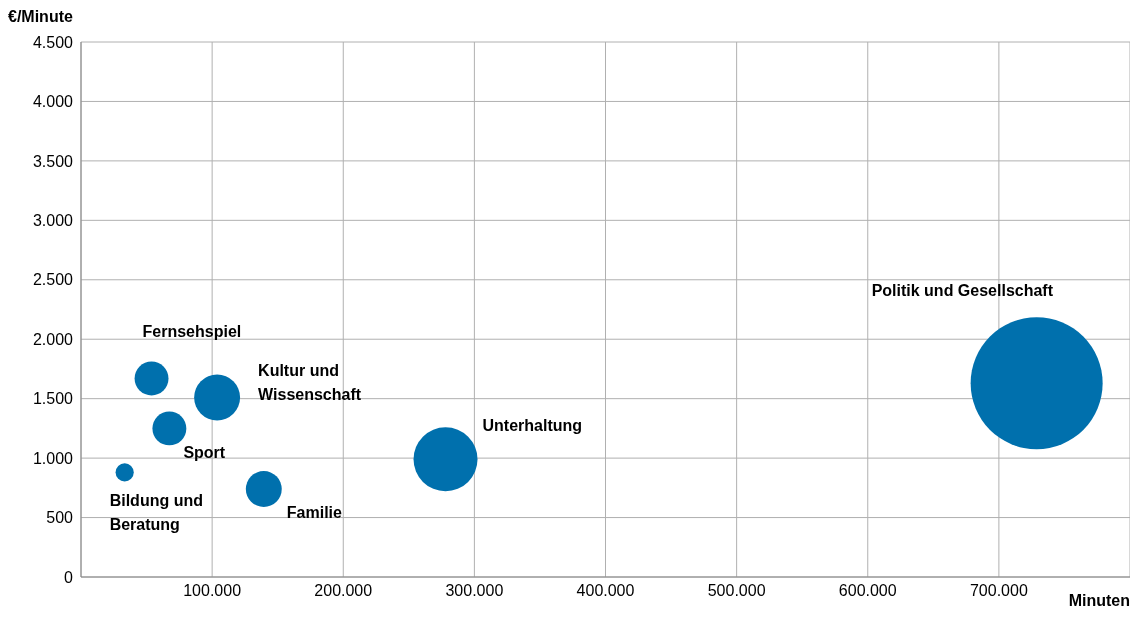  I want to click on y-tick-label: 4.500, so click(53, 42).